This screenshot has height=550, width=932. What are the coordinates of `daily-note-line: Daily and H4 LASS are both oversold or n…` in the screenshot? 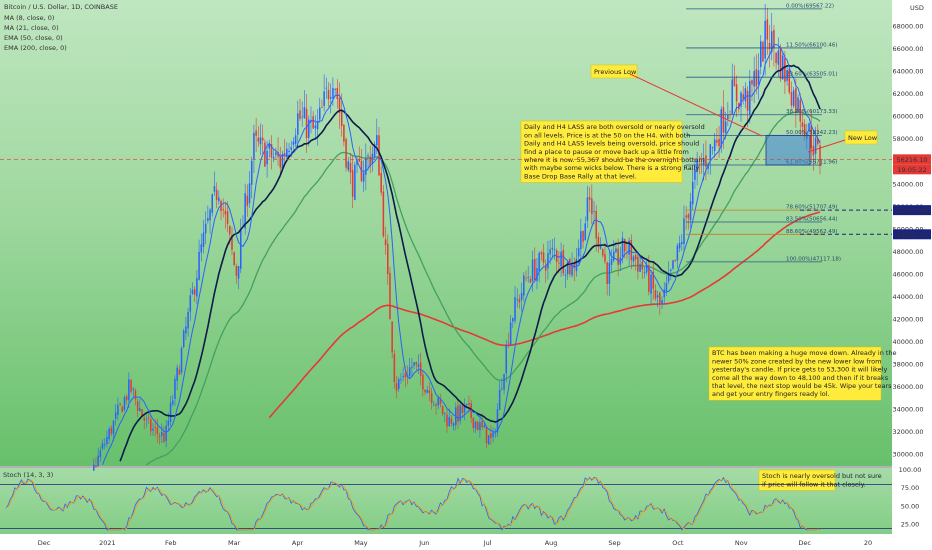 It's located at (614, 127).